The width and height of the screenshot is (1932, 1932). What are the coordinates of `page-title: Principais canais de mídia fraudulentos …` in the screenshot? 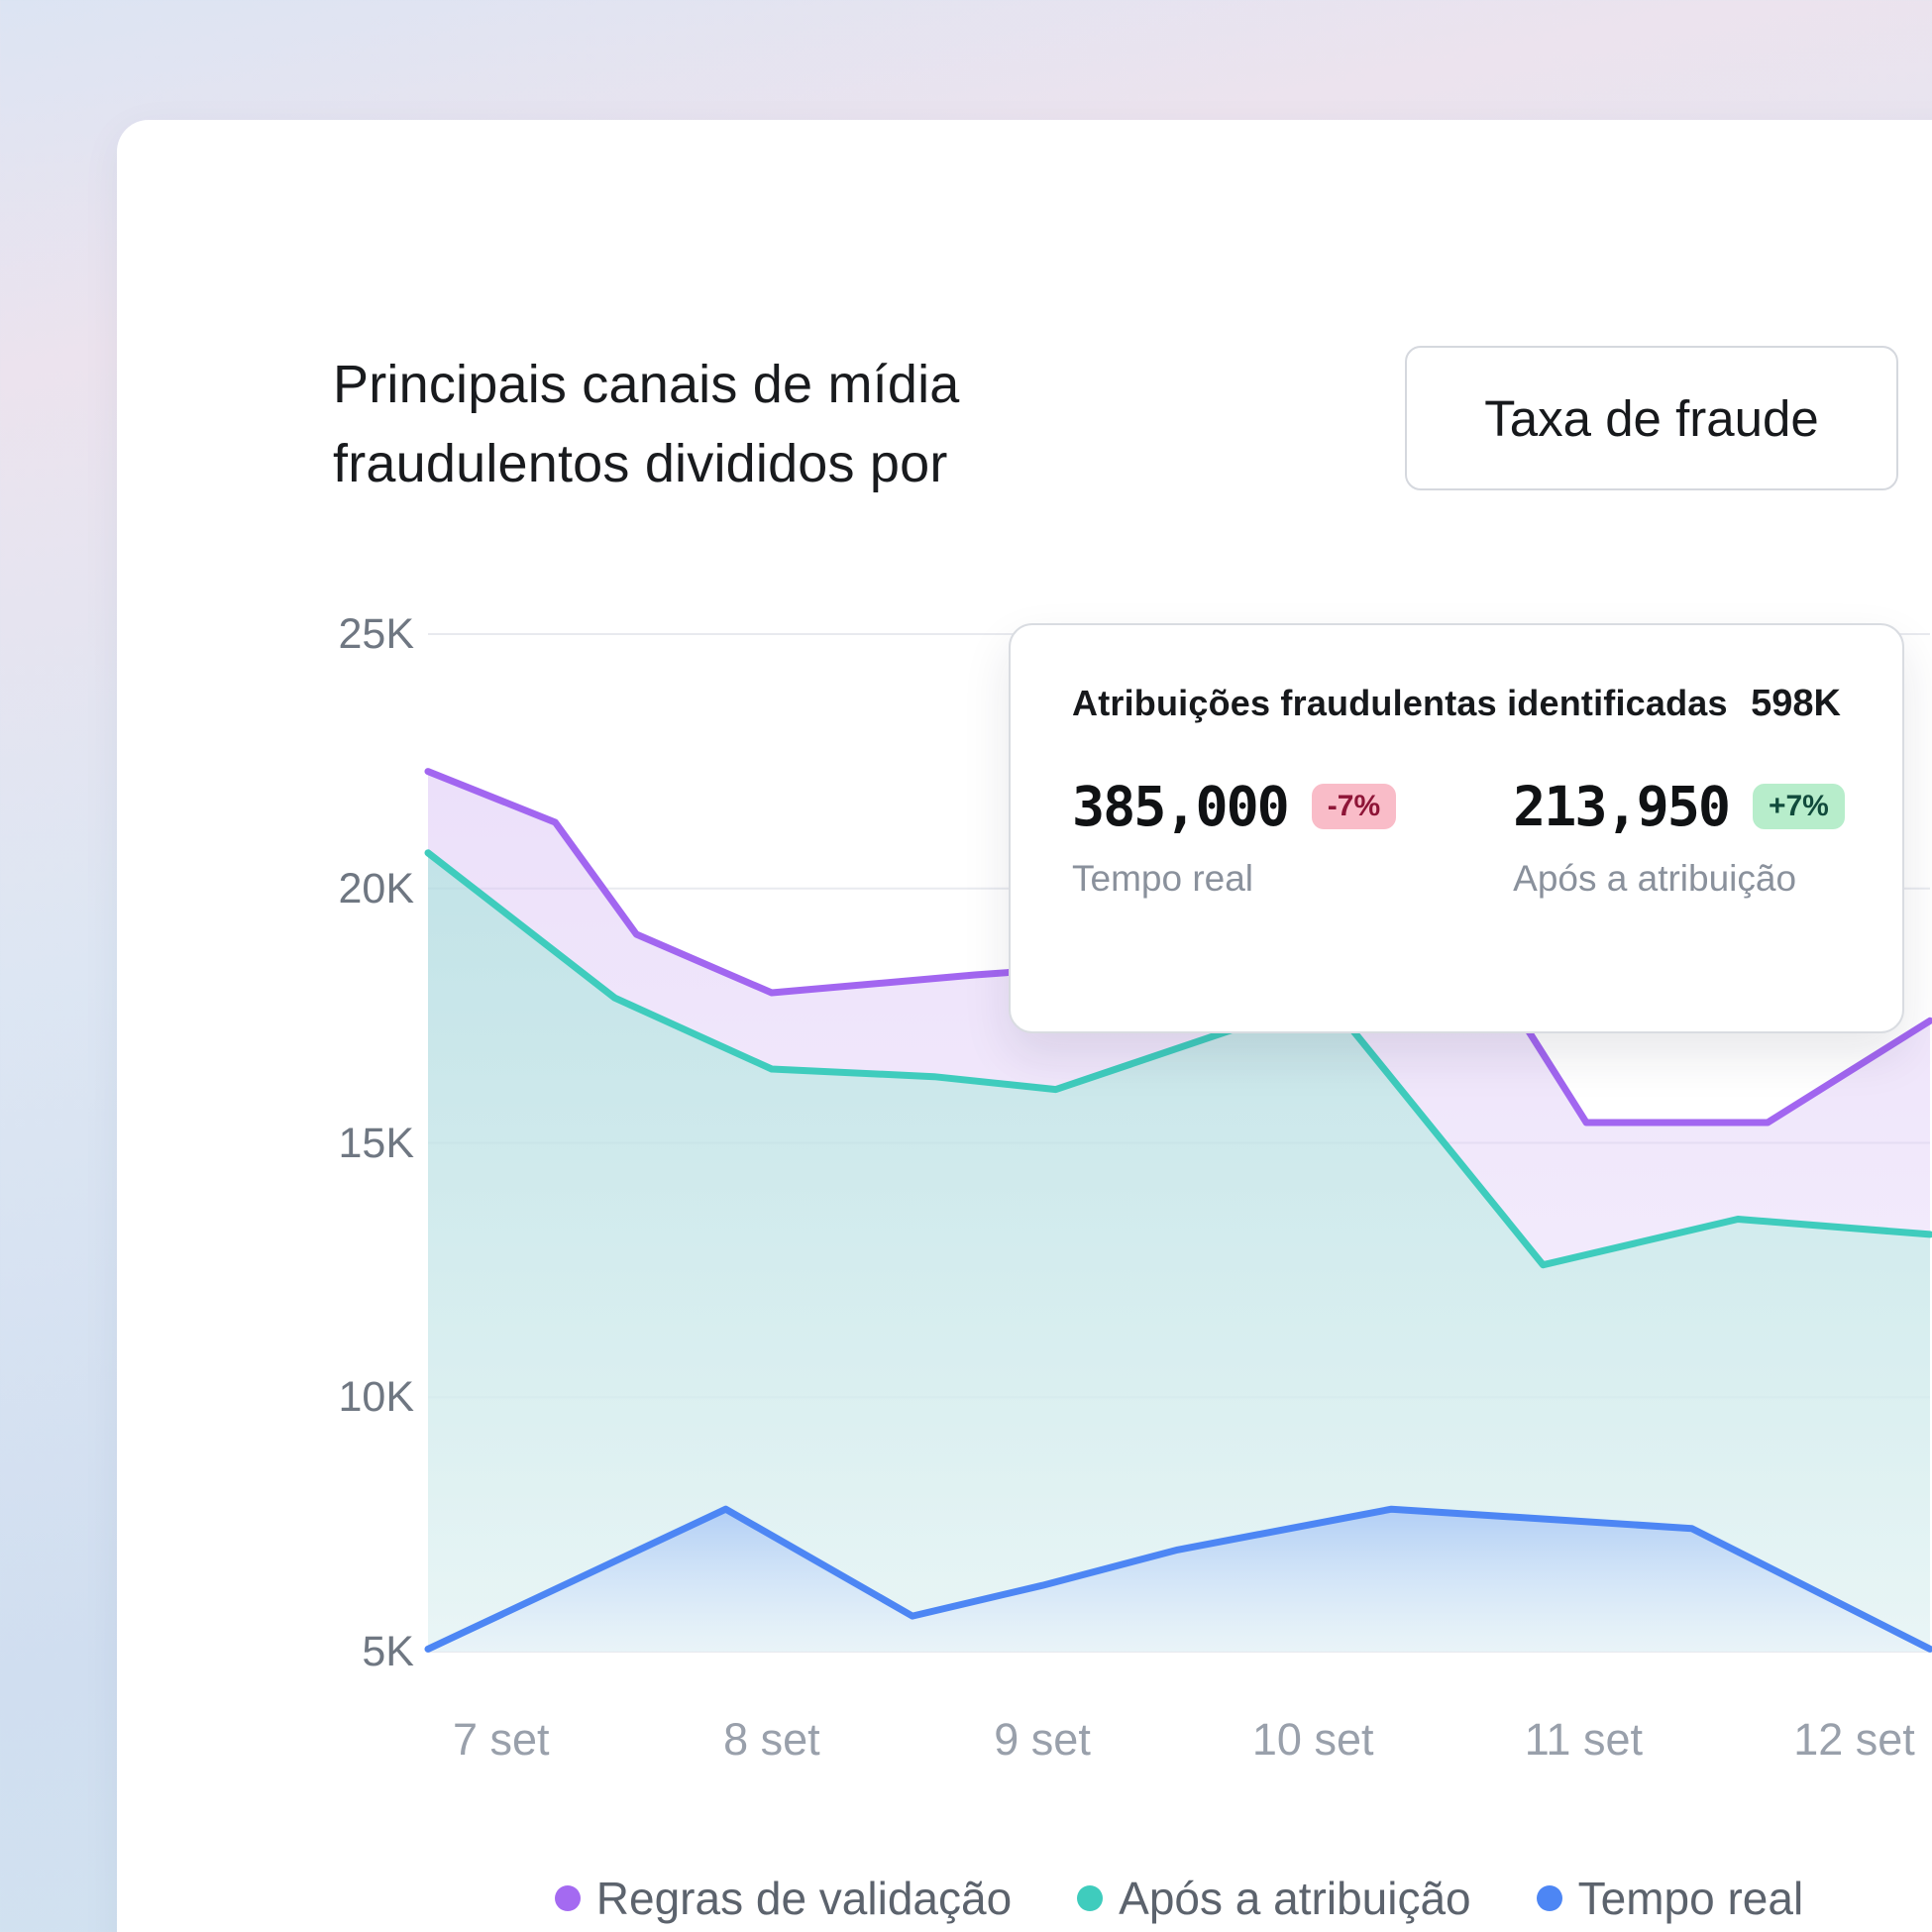 It's located at (729, 425).